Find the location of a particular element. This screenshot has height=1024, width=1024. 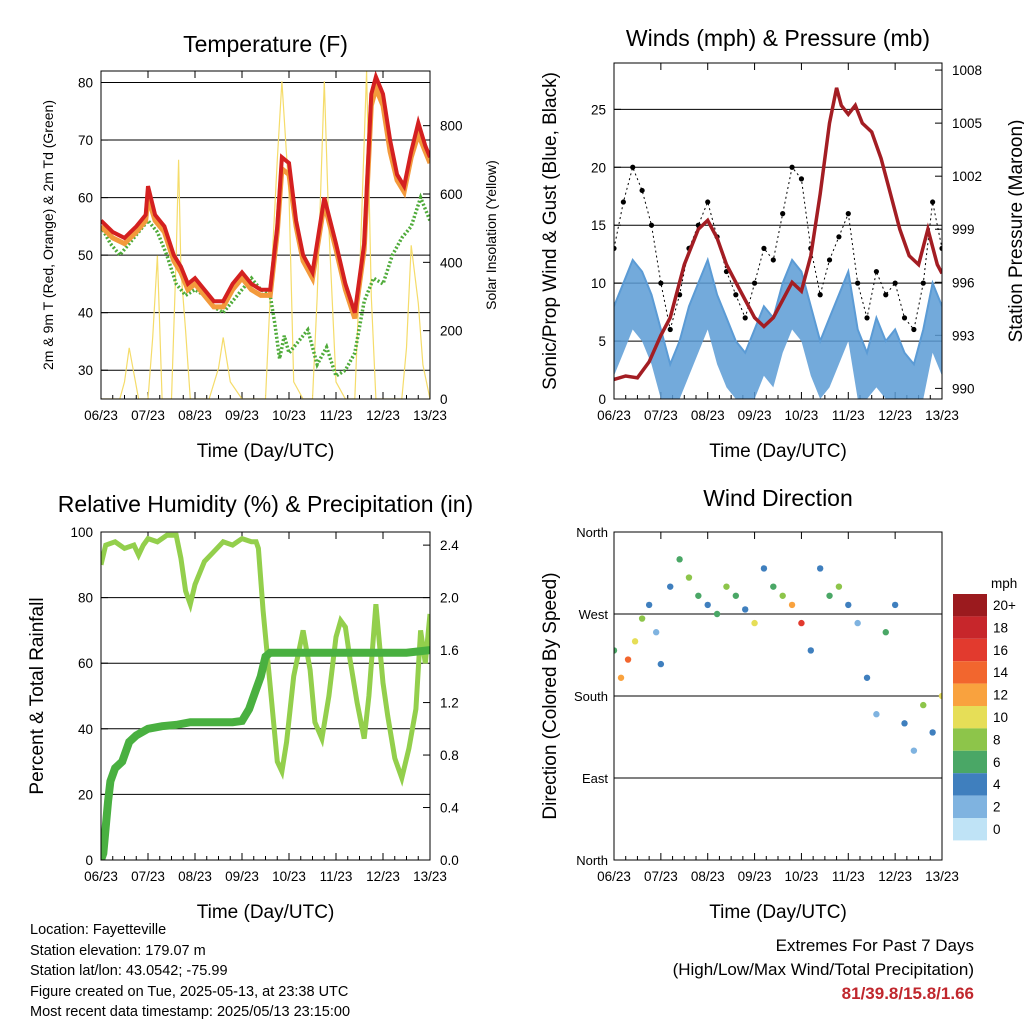

x-tick-label: 07/23 is located at coordinates (661, 415).